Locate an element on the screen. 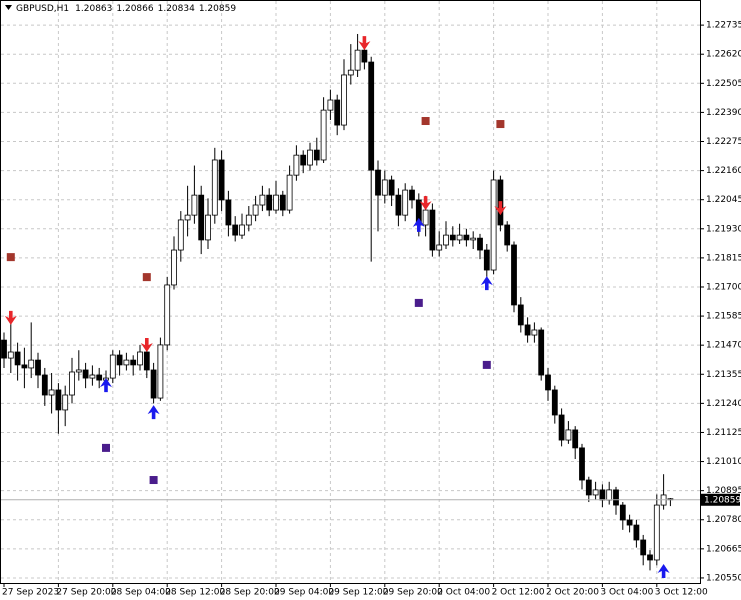 The image size is (741, 600). x-tick-label: 28 Sep 20:00 is located at coordinates (250, 593).